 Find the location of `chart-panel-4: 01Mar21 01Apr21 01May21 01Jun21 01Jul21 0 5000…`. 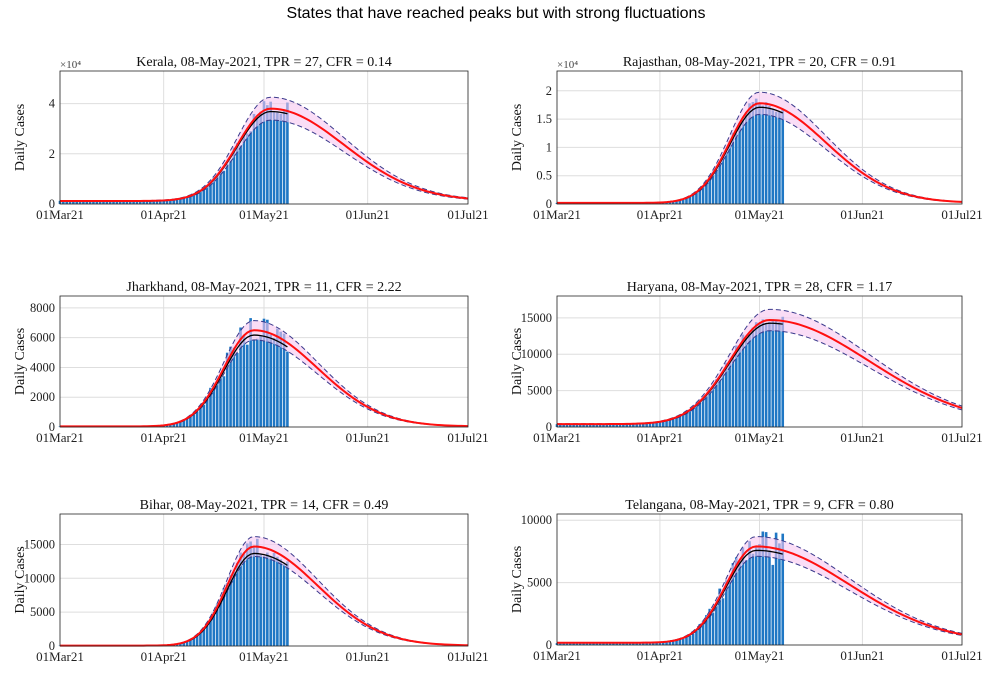

chart-panel-4: 01Mar21 01Apr21 01May21 01Jun21 01Jul21 0 5000… is located at coordinates (251, 581).